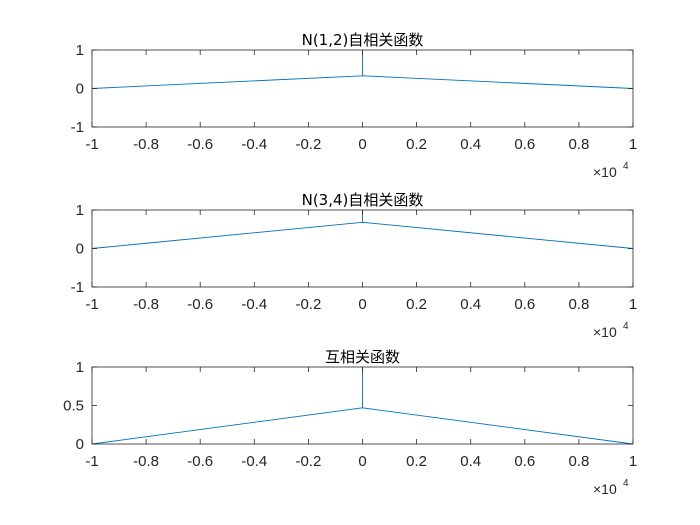 This screenshot has width=700, height=525. Describe the element at coordinates (362, 357) in the screenshot. I see `subplot-title: 互相关函数` at that location.